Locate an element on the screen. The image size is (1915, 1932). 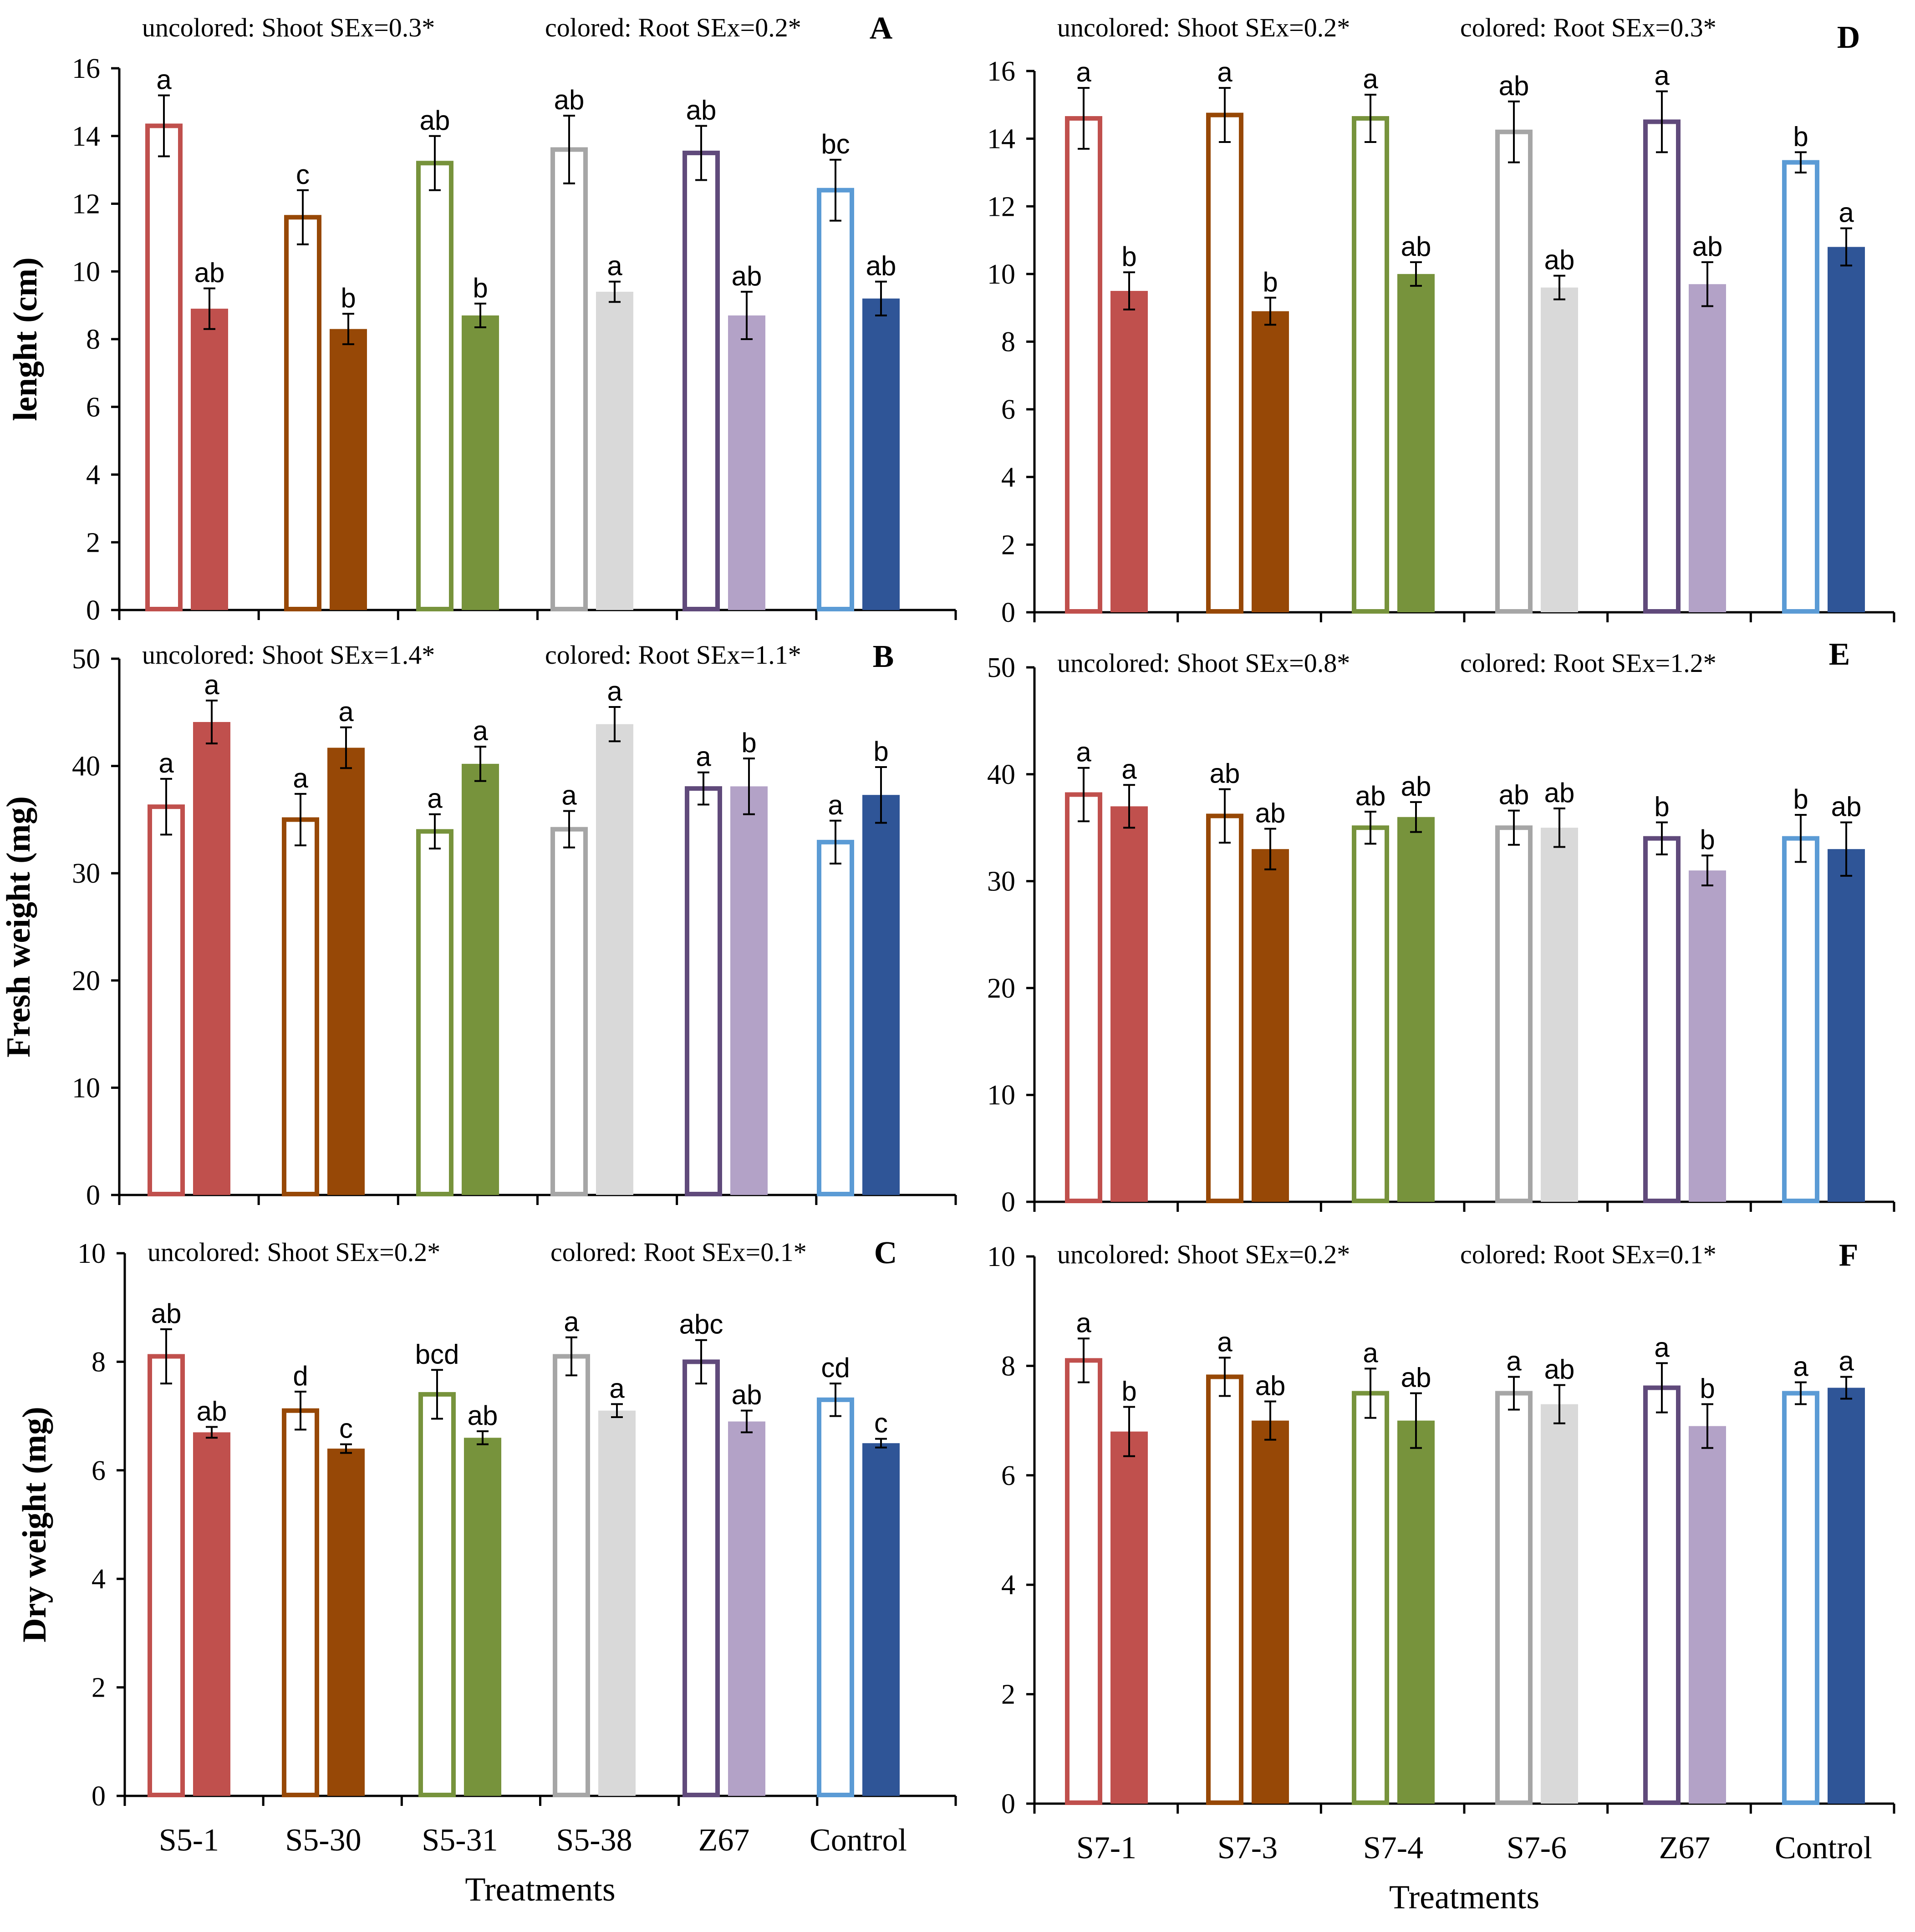
y-tick-label: 40 is located at coordinates (1001, 774).